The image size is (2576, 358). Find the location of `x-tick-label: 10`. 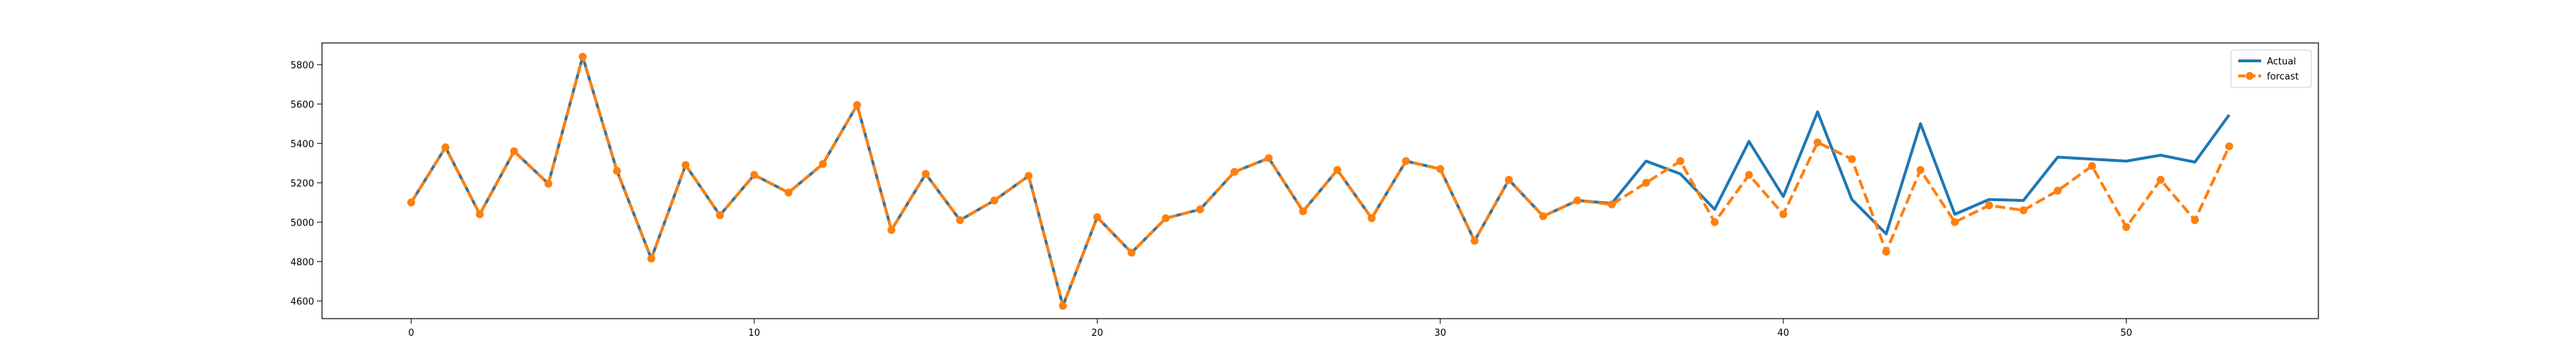

x-tick-label: 10 is located at coordinates (754, 333).